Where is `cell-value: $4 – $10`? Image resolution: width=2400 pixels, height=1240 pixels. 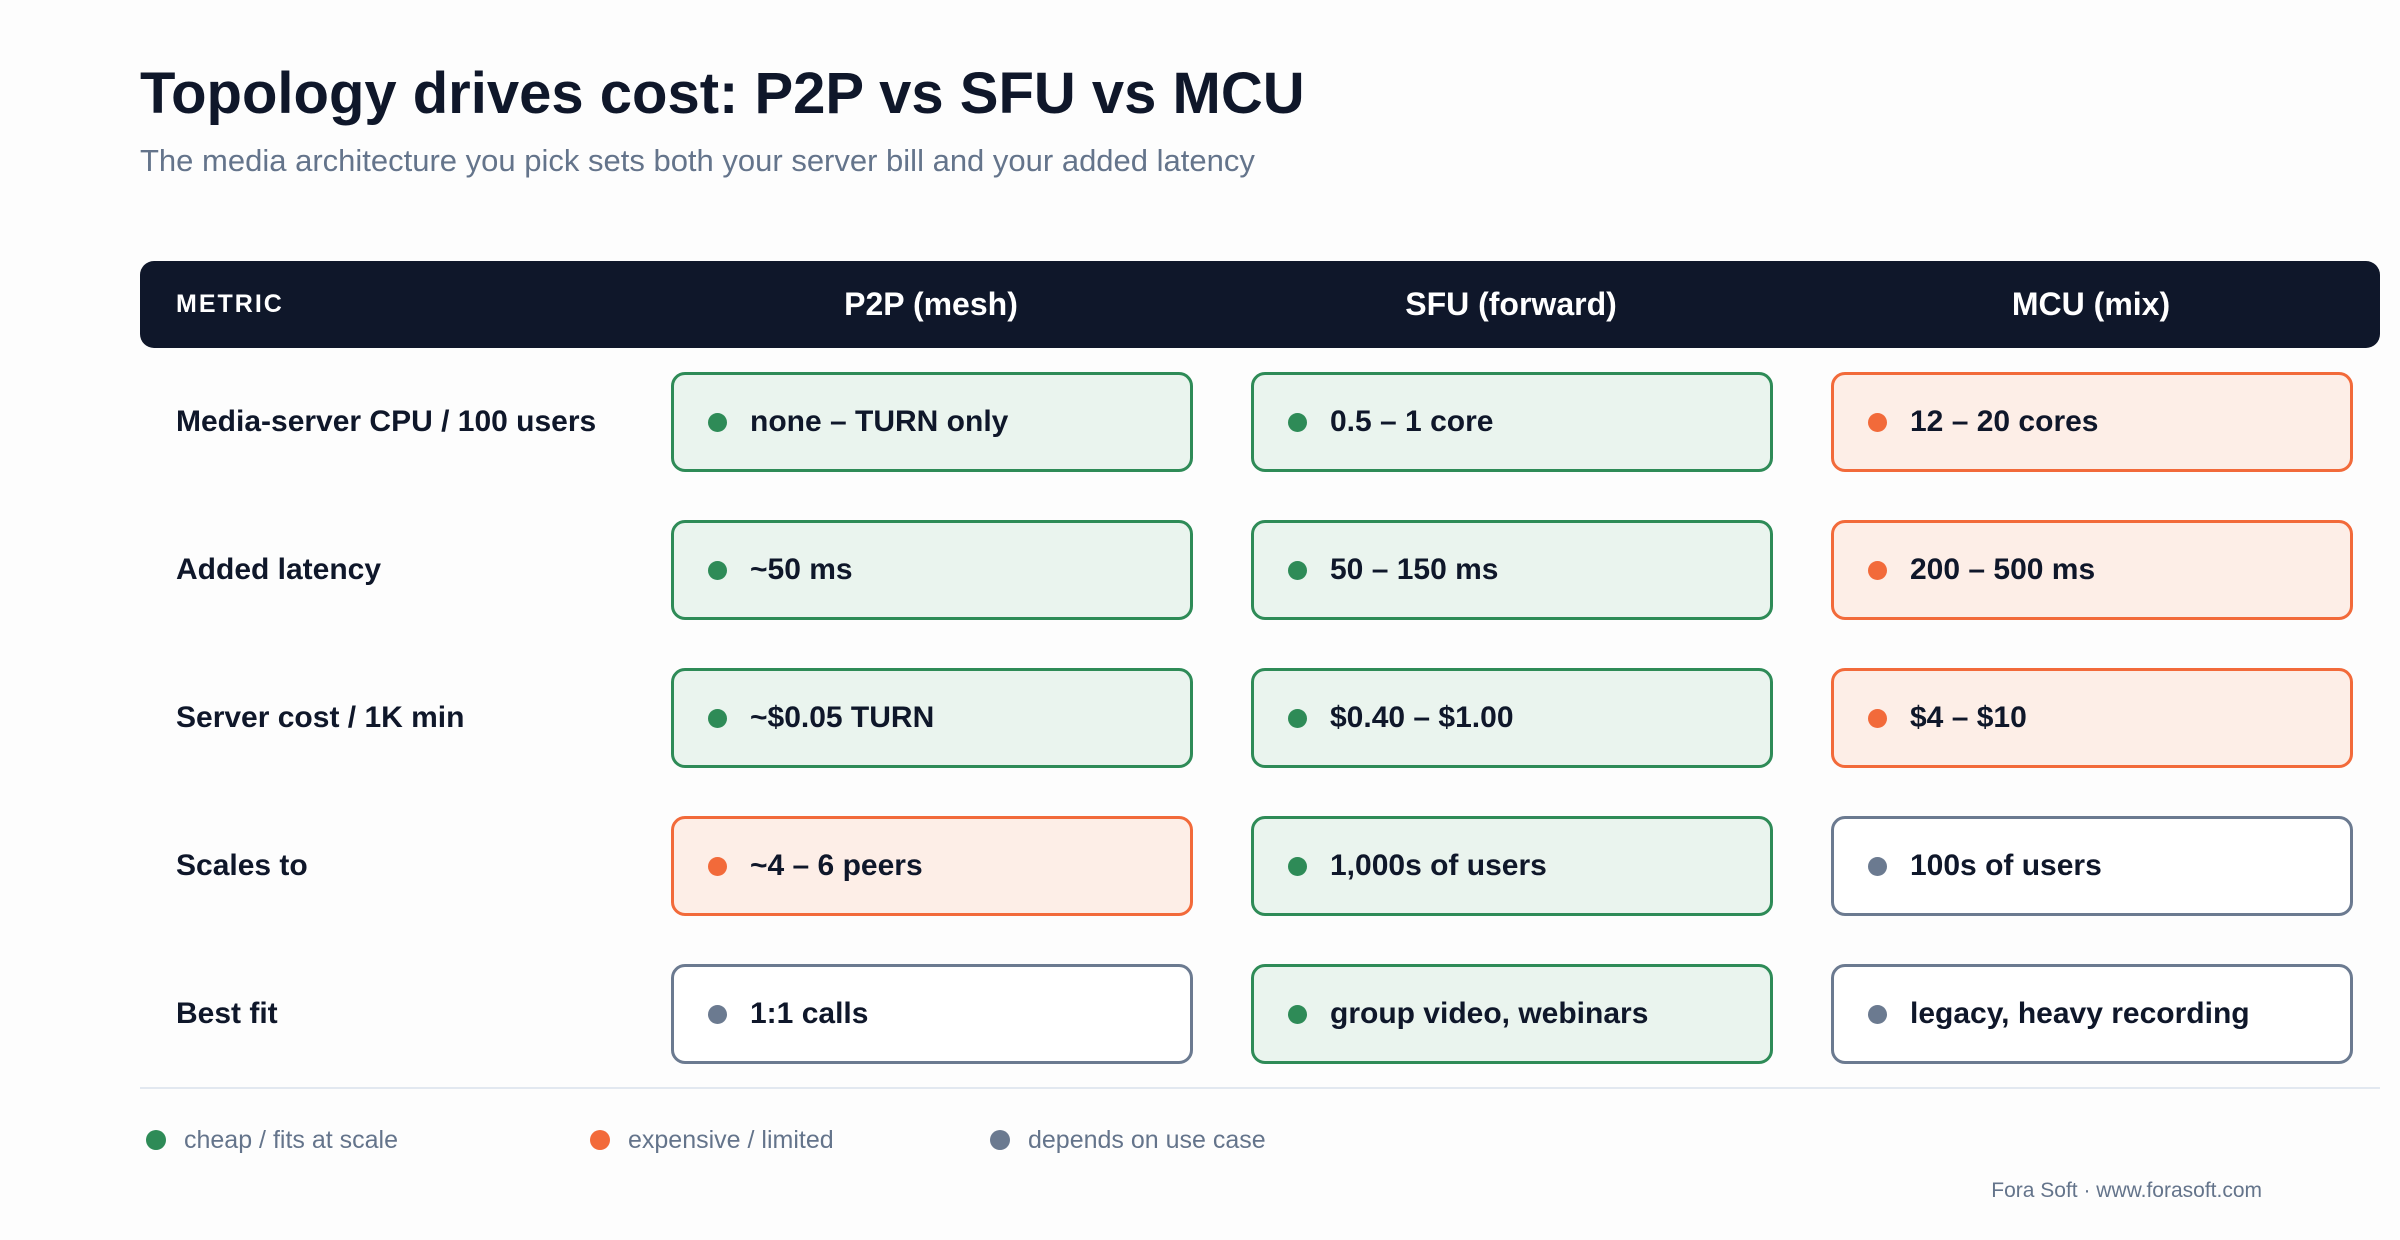 cell-value: $4 – $10 is located at coordinates (1968, 717).